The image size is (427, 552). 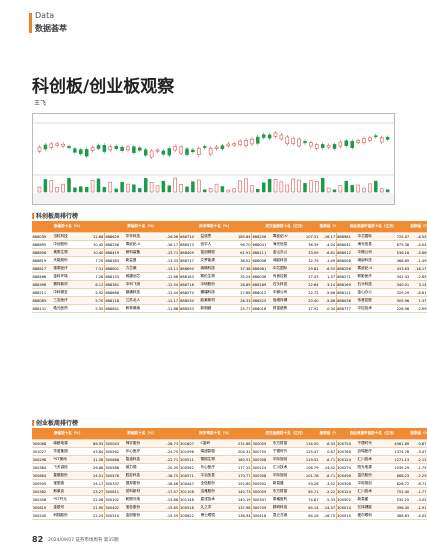 What do you see at coordinates (397, 292) in the screenshot?
I see `table-cell: 329.29` at bounding box center [397, 292].